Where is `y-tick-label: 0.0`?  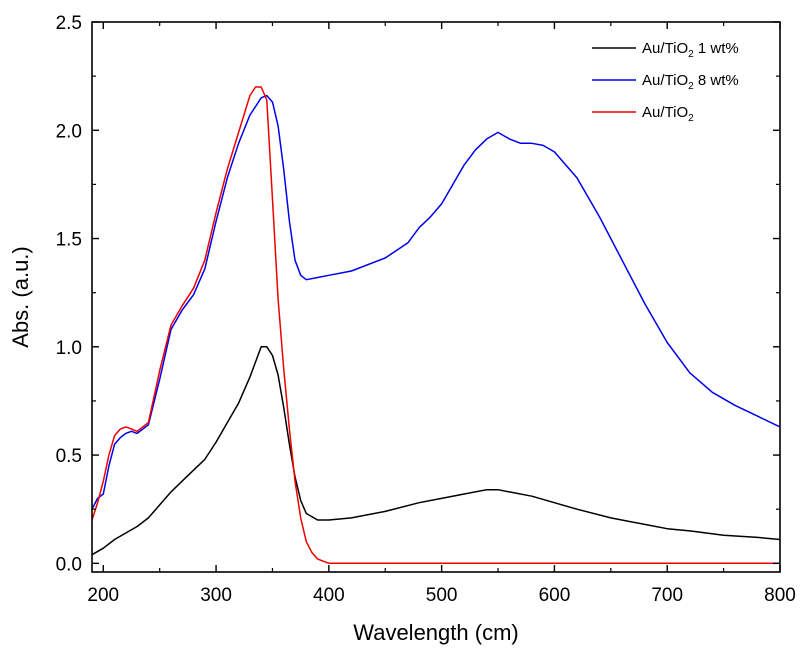 y-tick-label: 0.0 is located at coordinates (69, 564).